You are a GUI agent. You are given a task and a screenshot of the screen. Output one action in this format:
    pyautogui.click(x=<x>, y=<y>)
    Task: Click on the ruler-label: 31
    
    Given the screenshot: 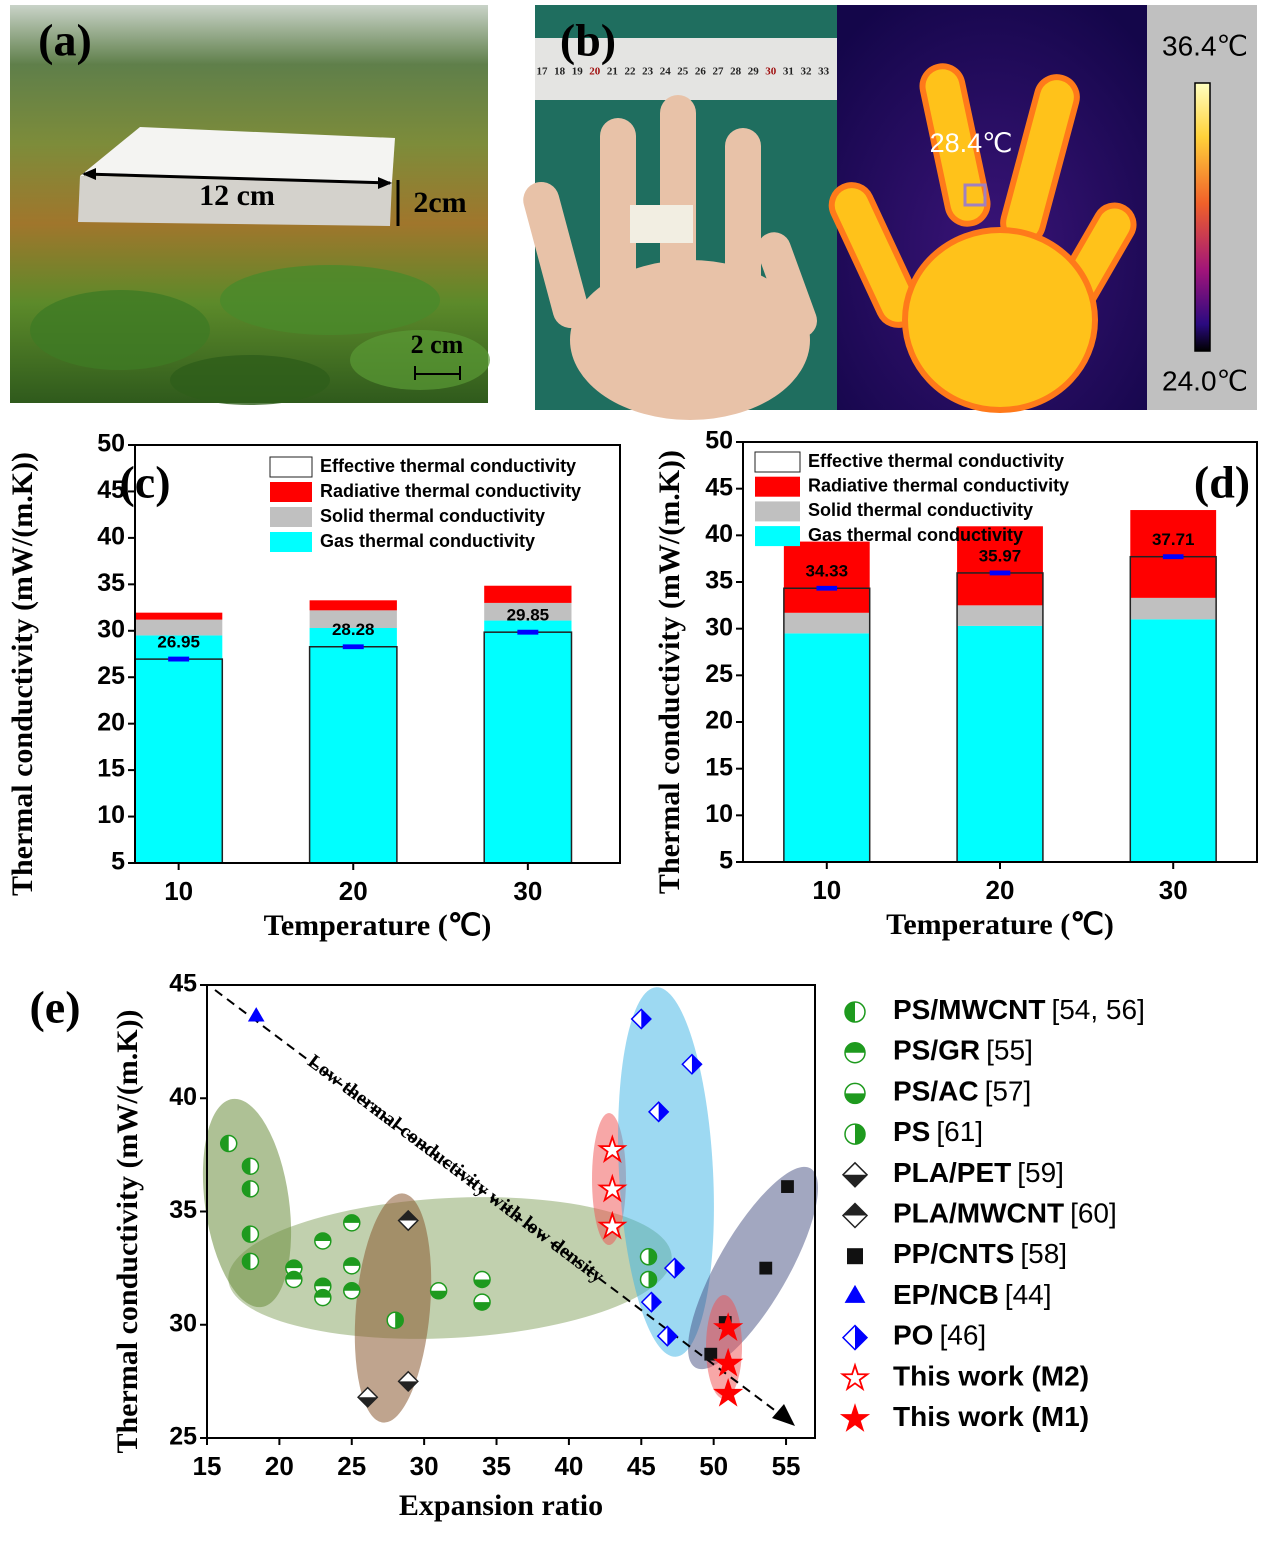 What is the action you would take?
    pyautogui.click(x=788, y=72)
    